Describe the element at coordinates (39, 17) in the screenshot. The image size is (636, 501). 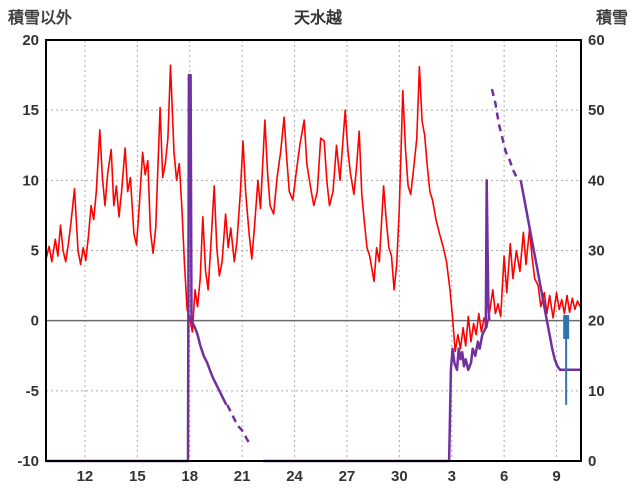
I see `left-axis-title: 積雪以外` at that location.